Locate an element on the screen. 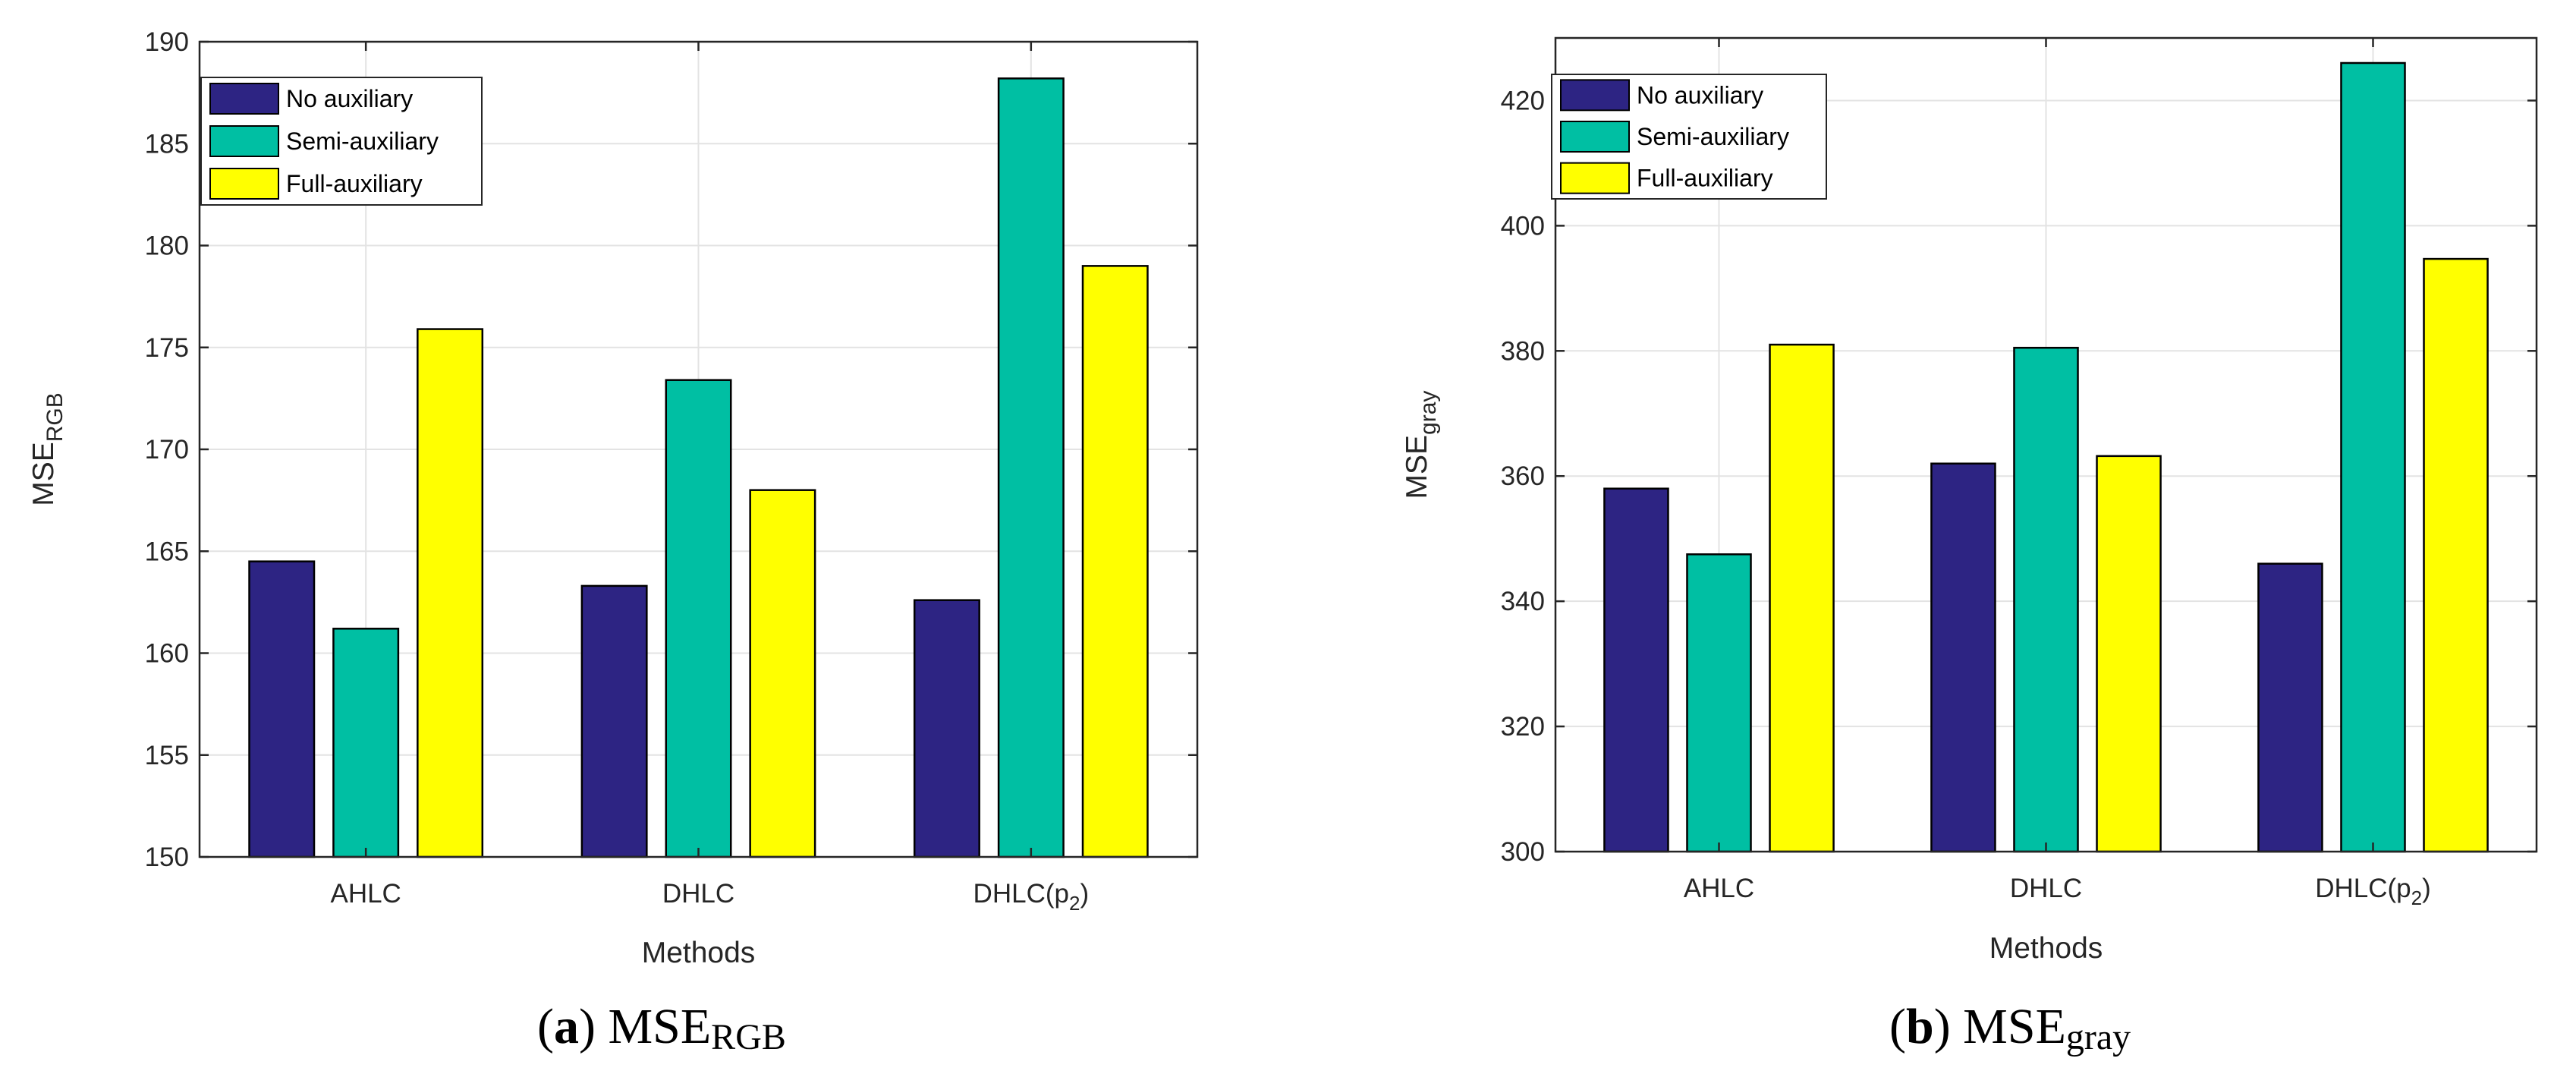  y-tick-label: 155 is located at coordinates (167, 756).